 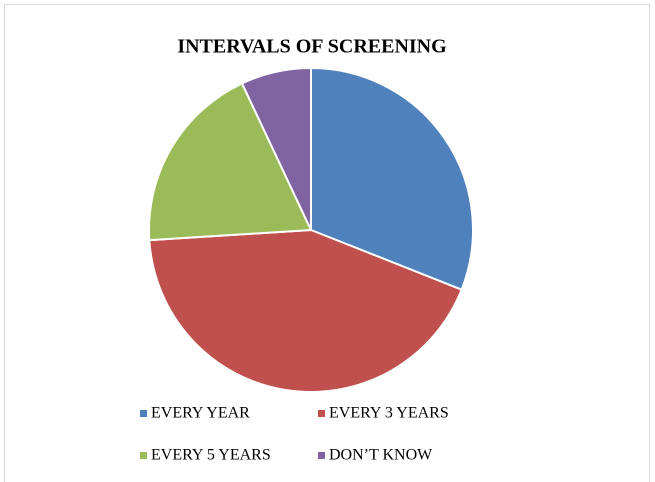 I want to click on legend-label: EVERY YEAR, so click(x=200, y=413).